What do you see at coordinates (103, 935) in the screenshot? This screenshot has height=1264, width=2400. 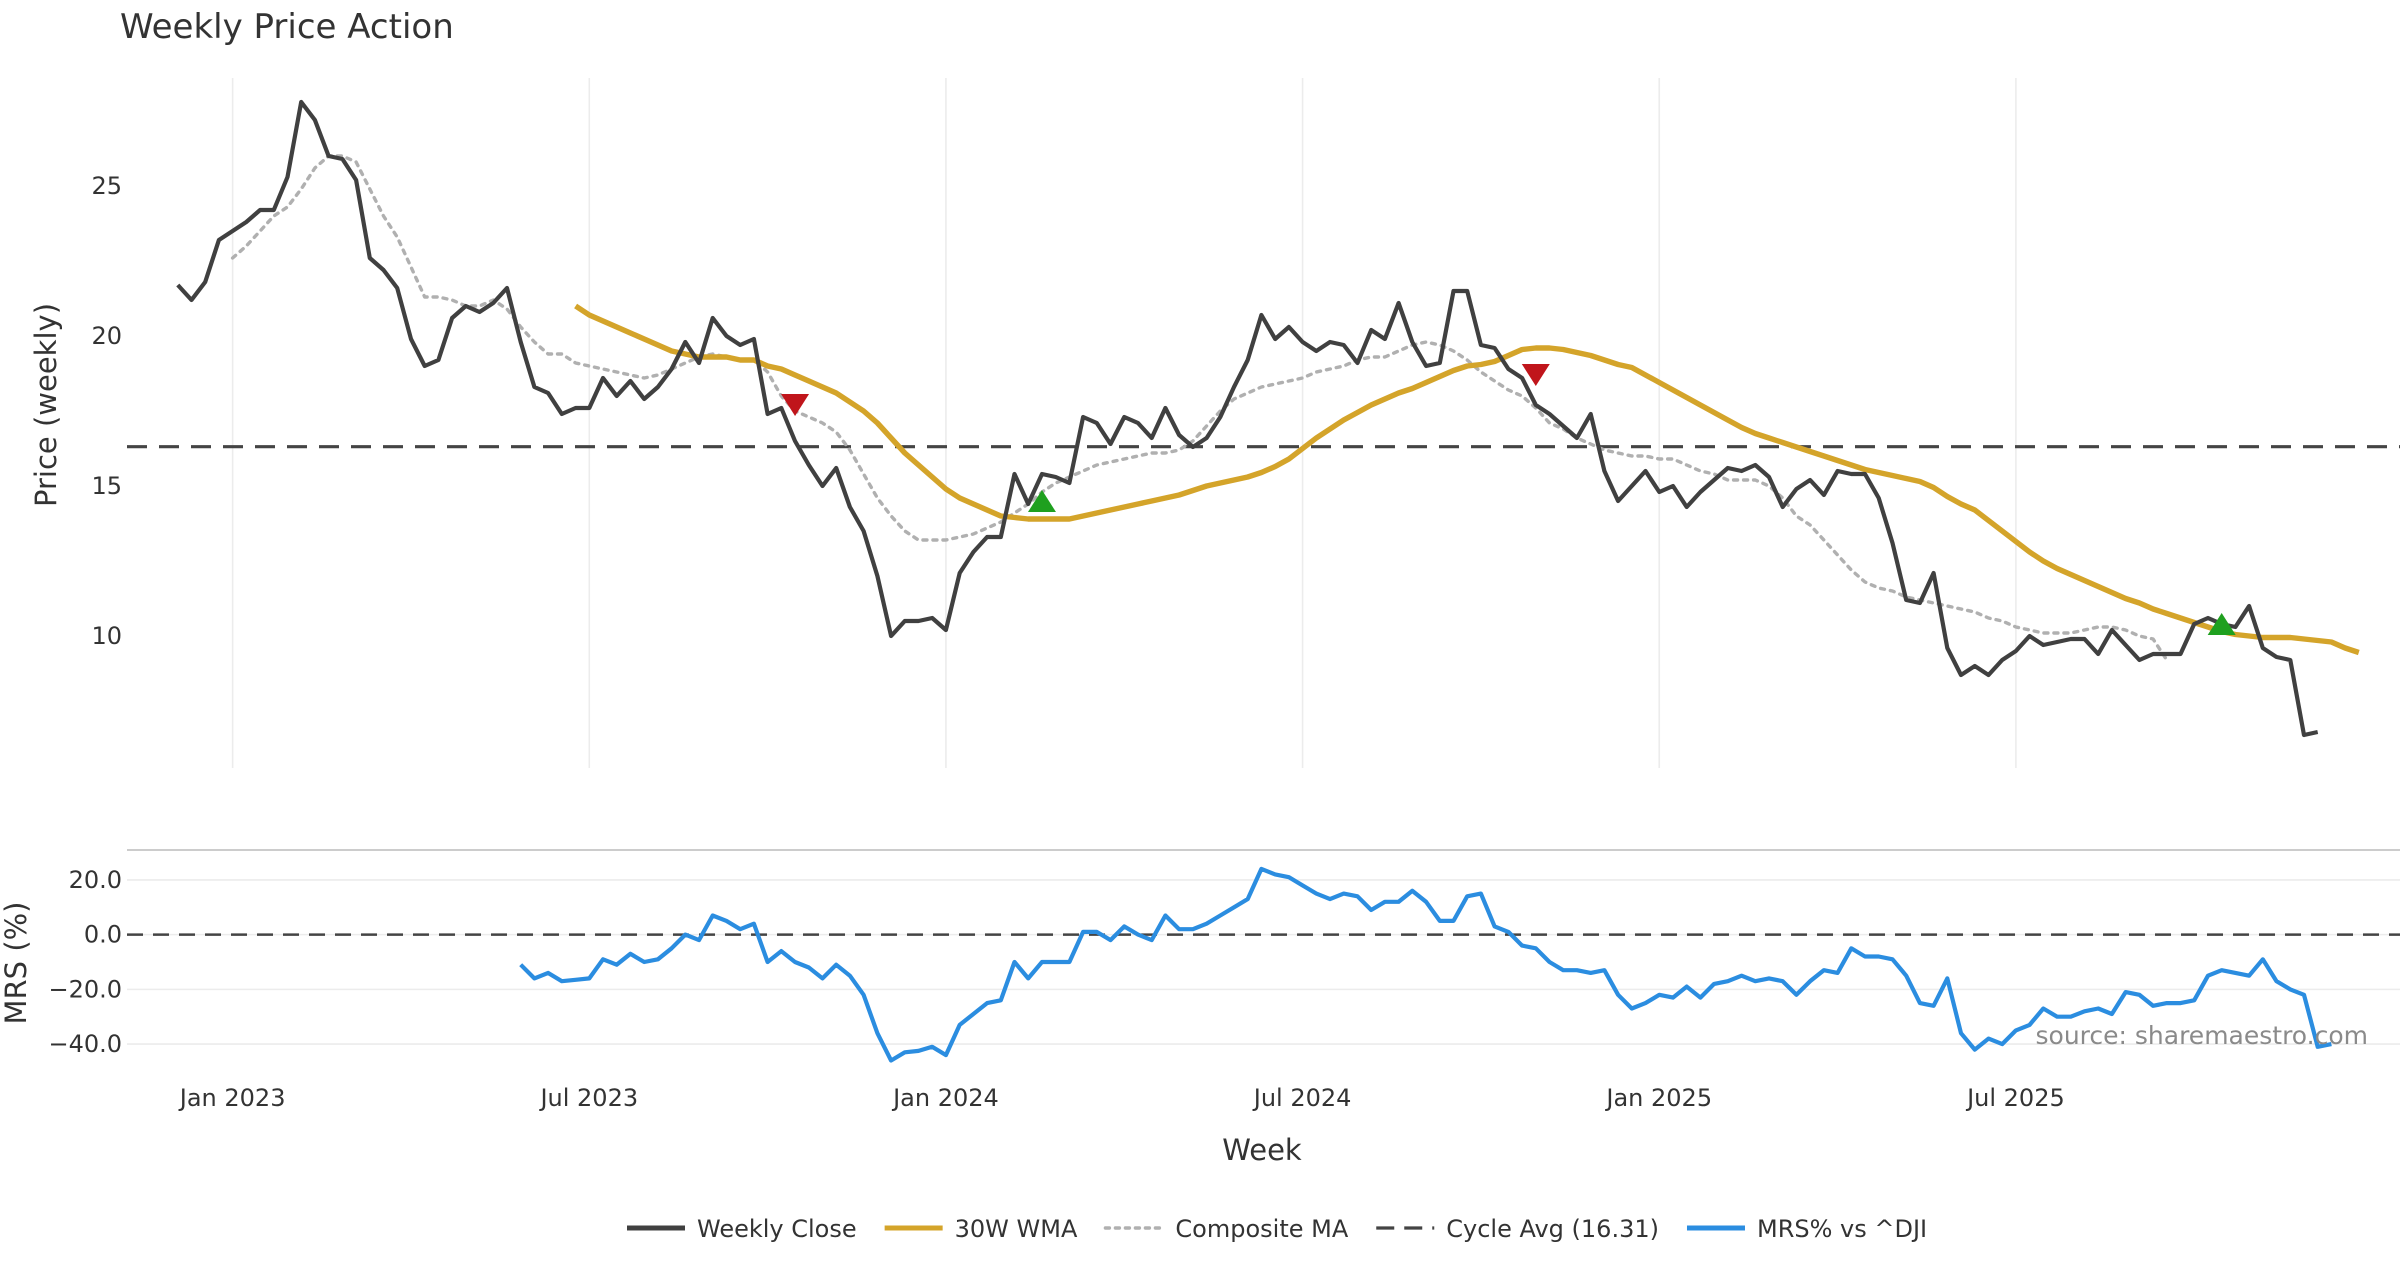 I see `mrs-y-tick-label: 0.0` at bounding box center [103, 935].